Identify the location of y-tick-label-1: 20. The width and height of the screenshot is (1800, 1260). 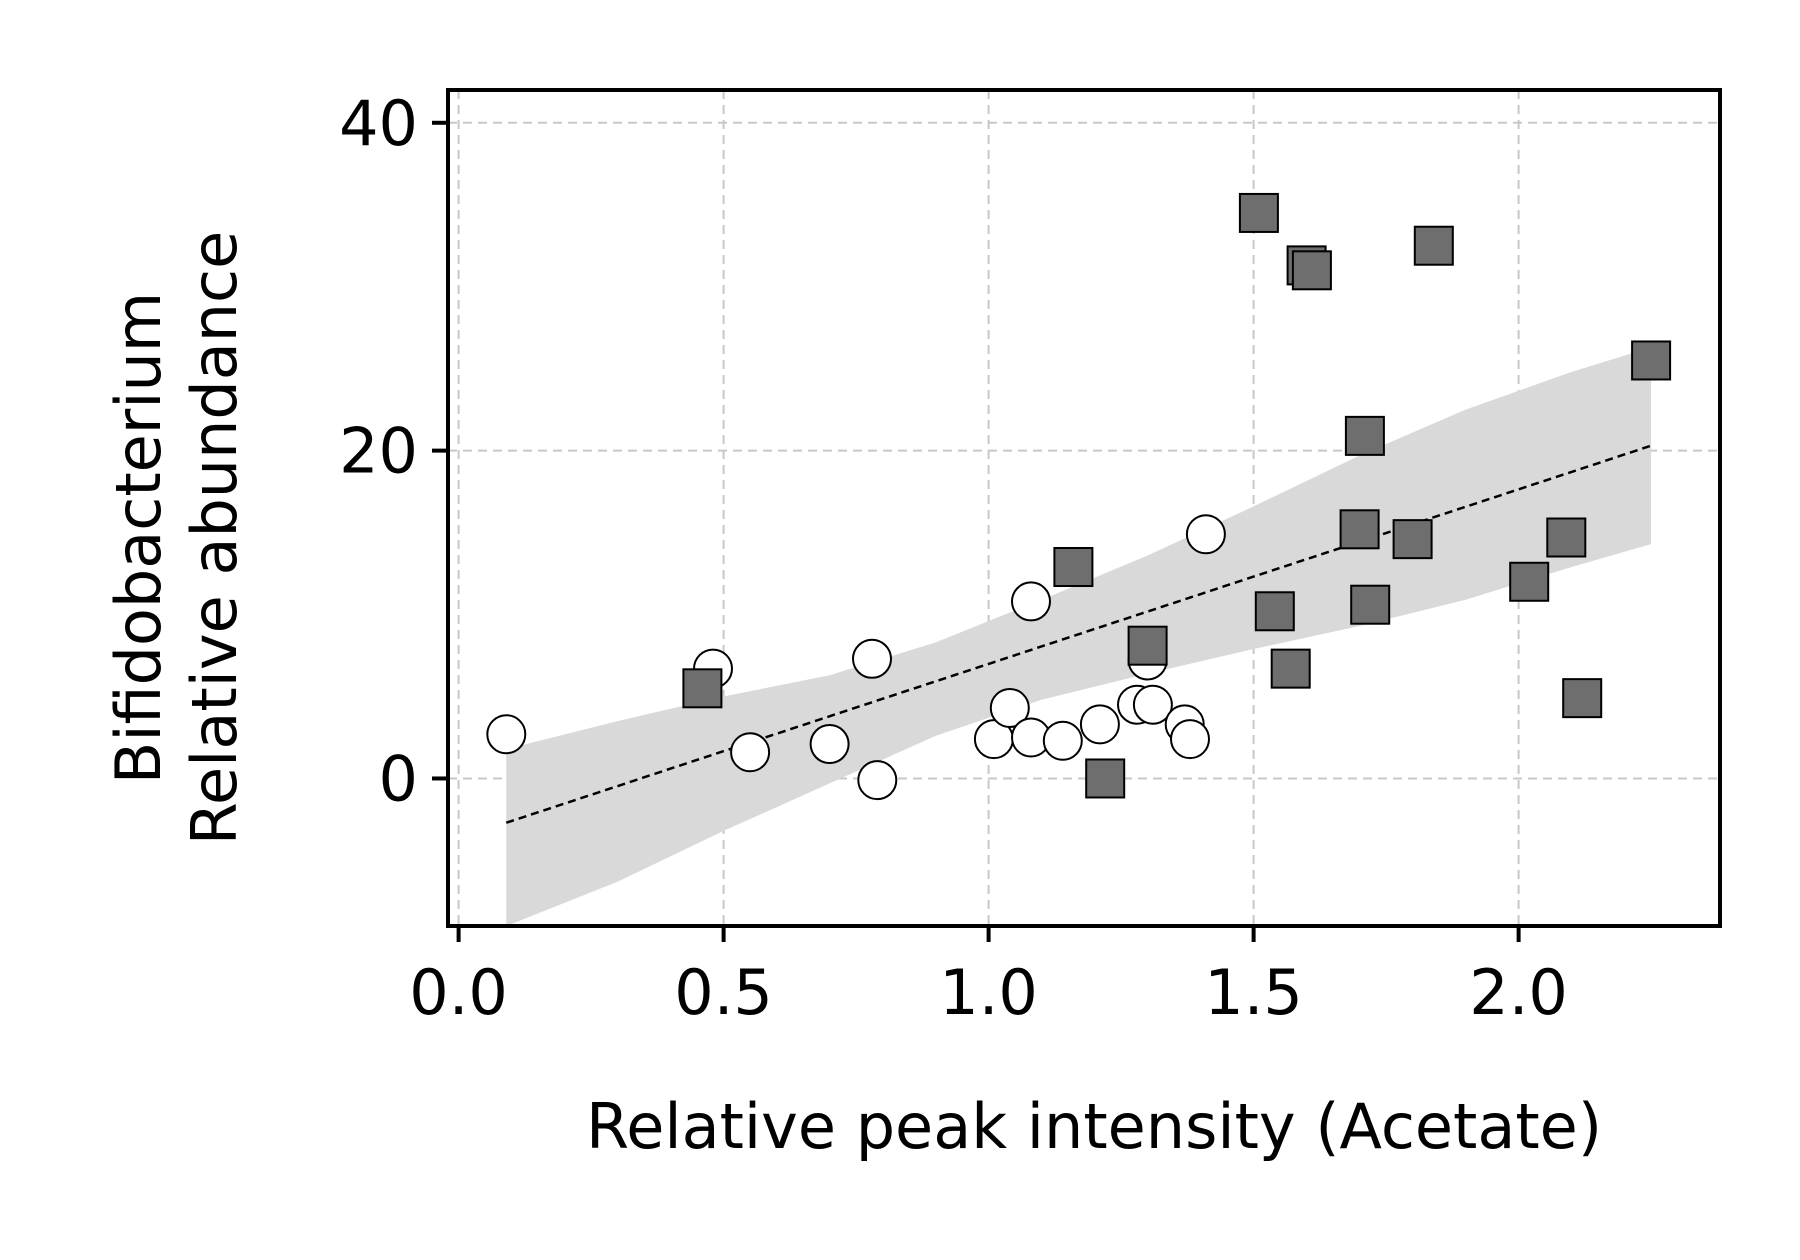
(378, 451).